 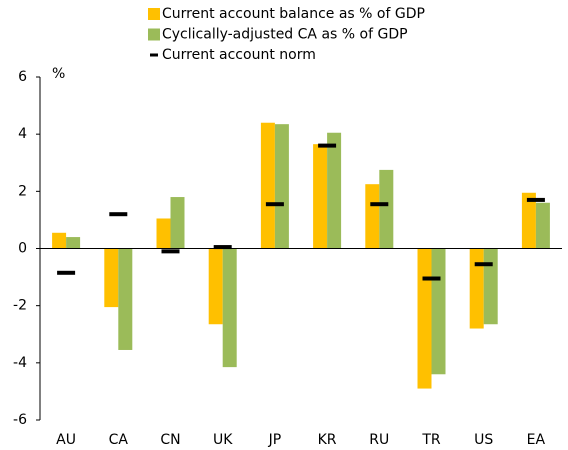 What do you see at coordinates (20, 306) in the screenshot?
I see `y-tick-label: -2` at bounding box center [20, 306].